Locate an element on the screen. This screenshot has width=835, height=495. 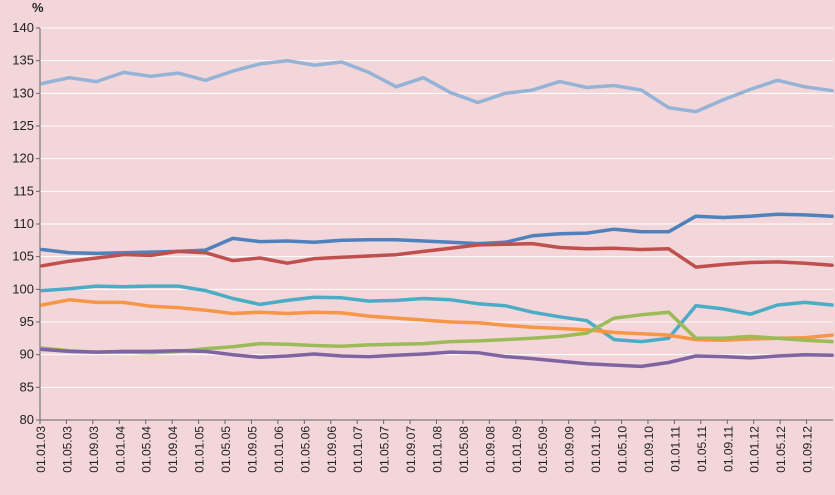
x-tick-label-28: 01.05.12 is located at coordinates (781, 449).